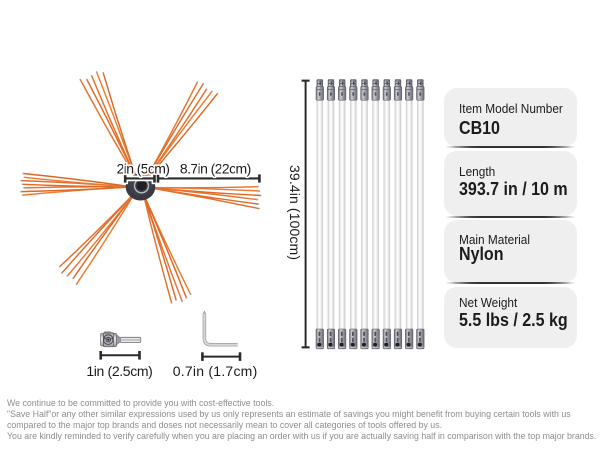  I want to click on svg-text: 8.7in (22cm), so click(215, 169).